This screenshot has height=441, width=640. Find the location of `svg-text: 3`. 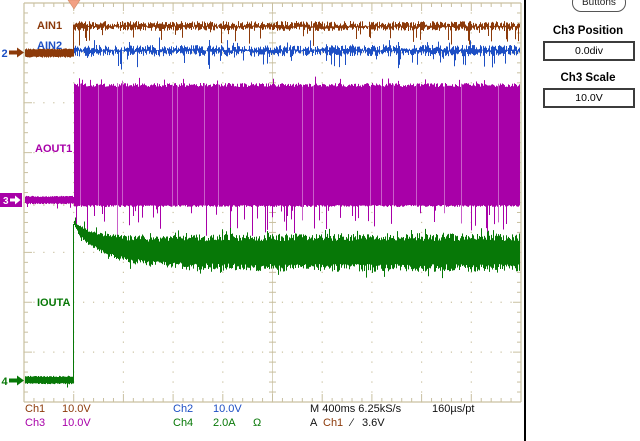

svg-text: 3 is located at coordinates (6, 201).